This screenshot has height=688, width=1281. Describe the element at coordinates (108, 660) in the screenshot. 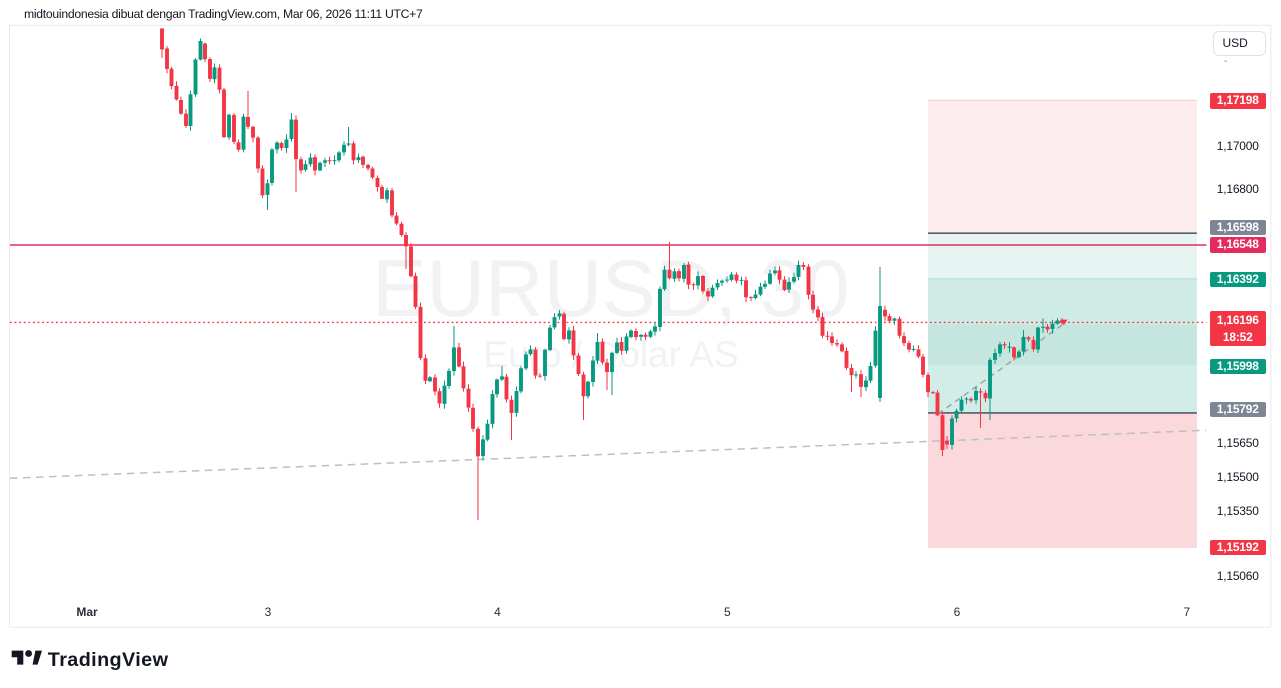

I see `svg-text: TradingView` at that location.